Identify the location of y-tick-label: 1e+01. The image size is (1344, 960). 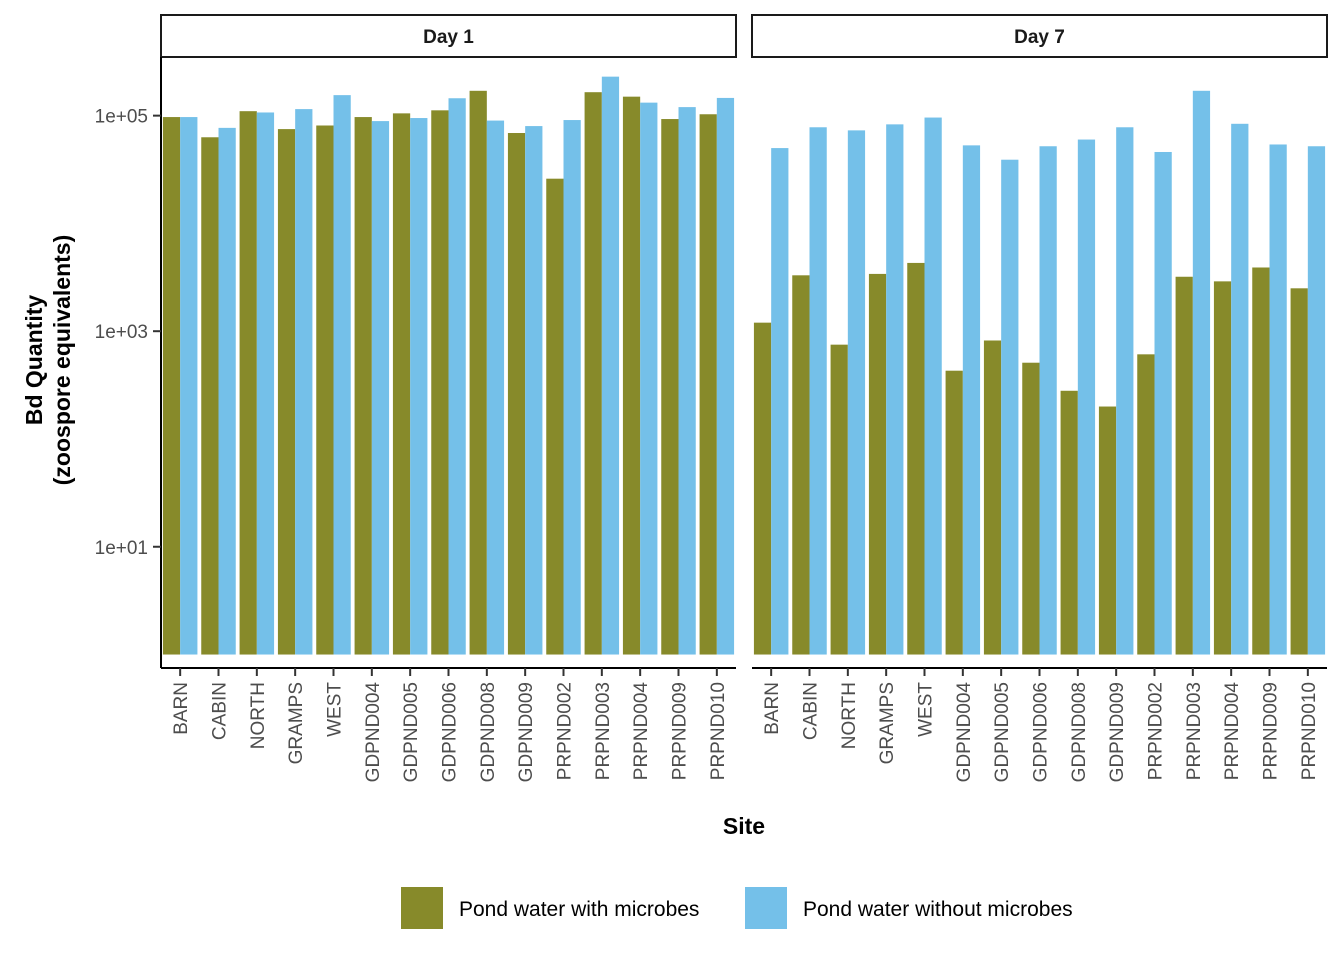
(121, 548).